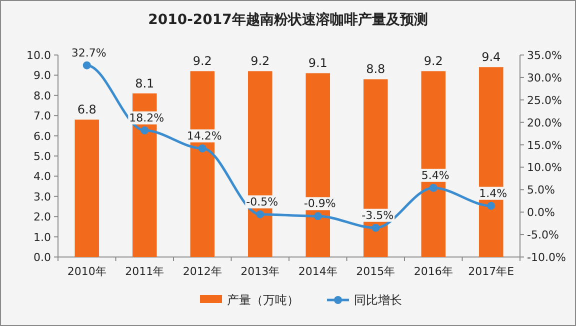  Describe the element at coordinates (544, 100) in the screenshot. I see `y2-tick-label: 25.0%` at that location.